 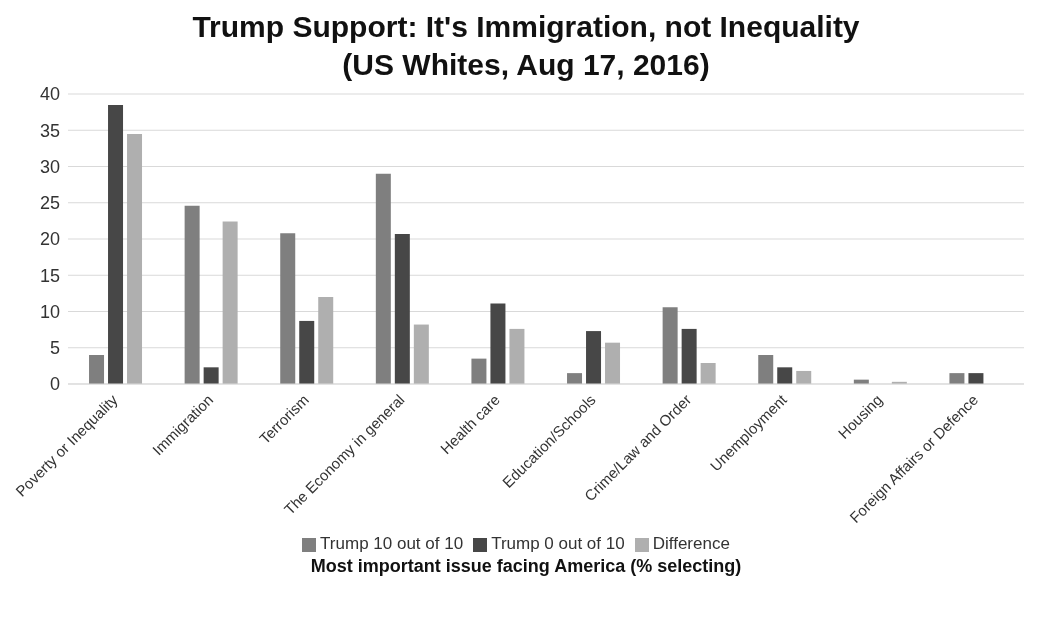 What do you see at coordinates (49, 275) in the screenshot?
I see `y-tick-label: 15` at bounding box center [49, 275].